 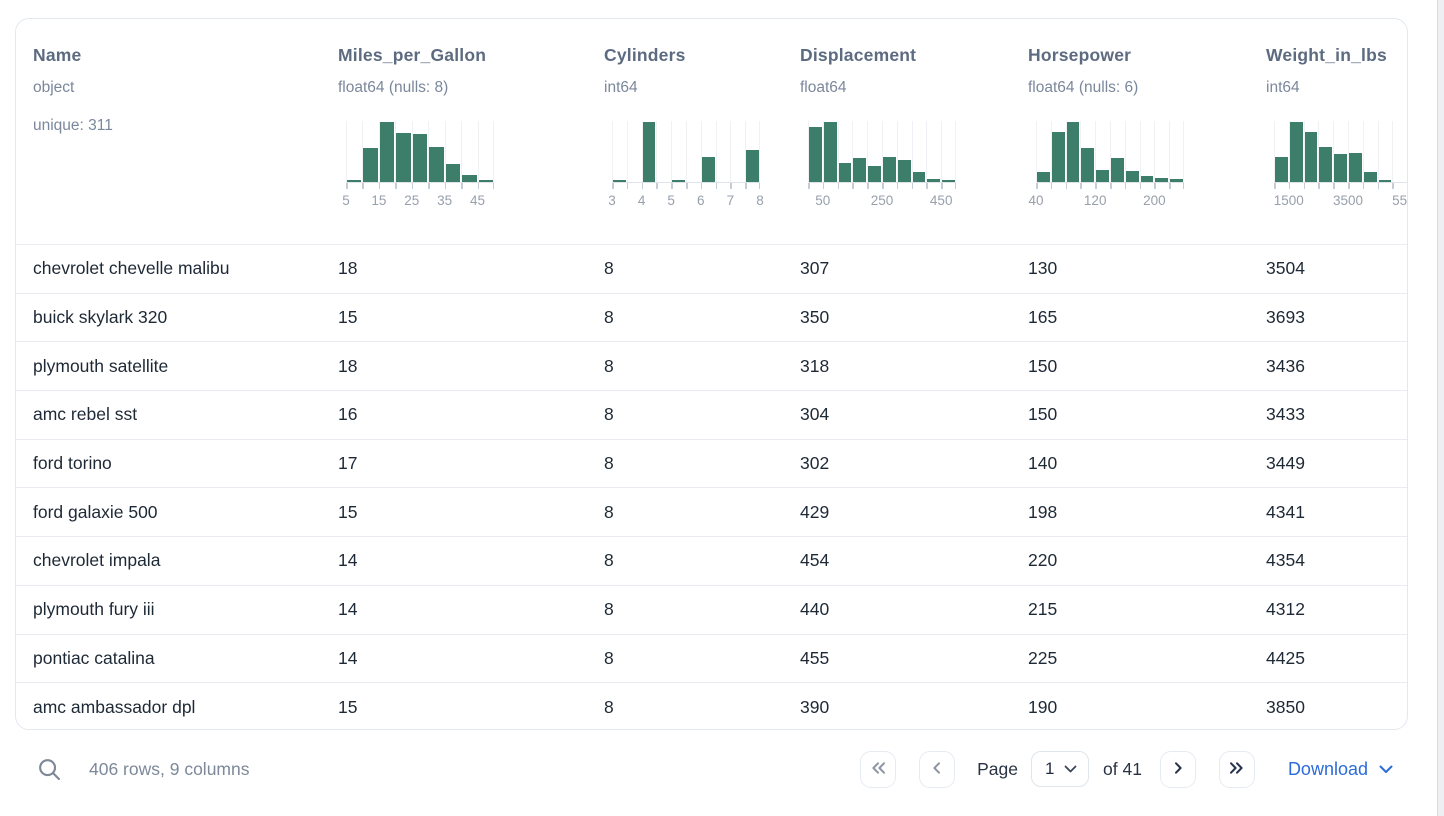 What do you see at coordinates (1285, 657) in the screenshot?
I see `table-cell: 4425` at bounding box center [1285, 657].